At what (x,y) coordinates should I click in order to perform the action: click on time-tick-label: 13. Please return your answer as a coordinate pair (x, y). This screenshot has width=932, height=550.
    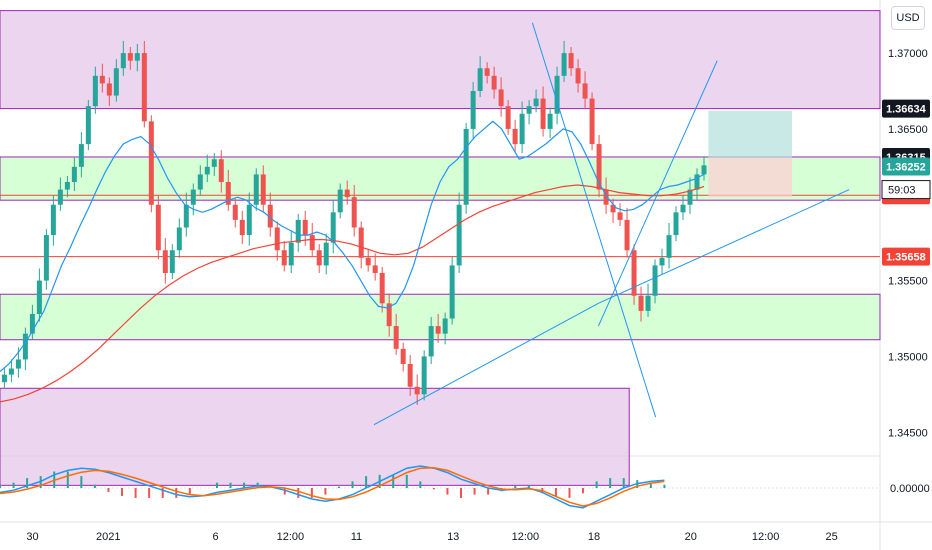
    Looking at the image, I should click on (453, 537).